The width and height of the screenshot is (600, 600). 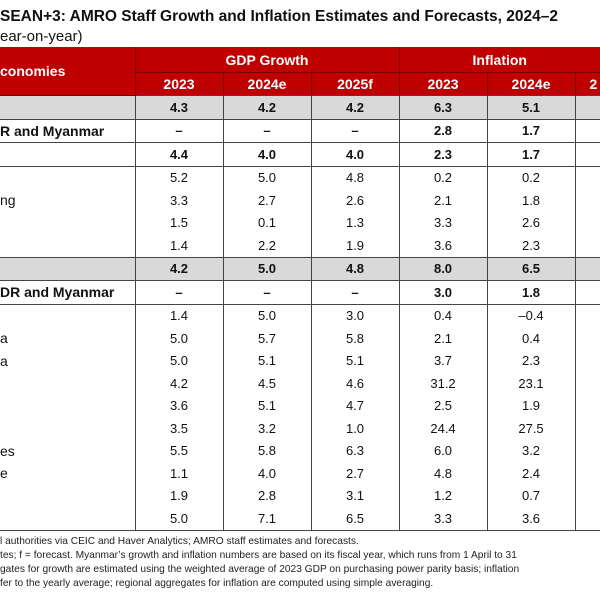 What do you see at coordinates (266, 84) in the screenshot?
I see `year-header: 2024e` at bounding box center [266, 84].